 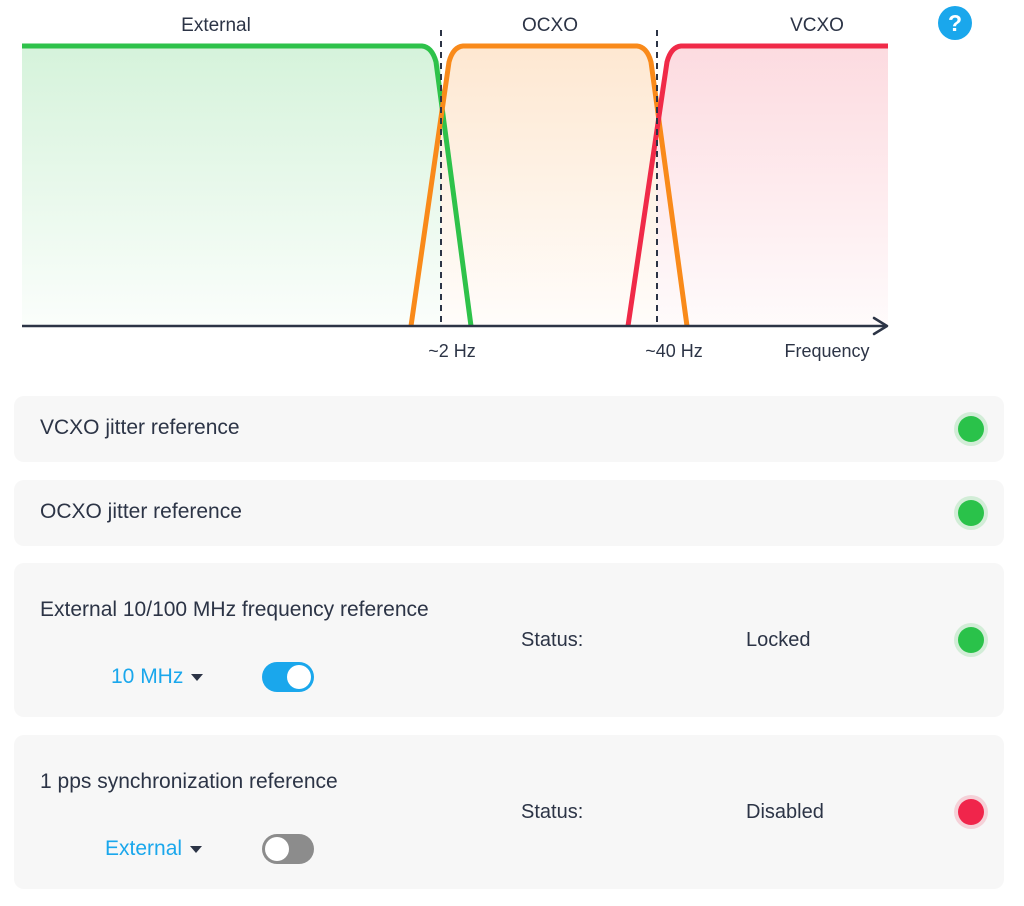 What do you see at coordinates (817, 25) in the screenshot?
I see `region-label-vcxo: VCXO` at bounding box center [817, 25].